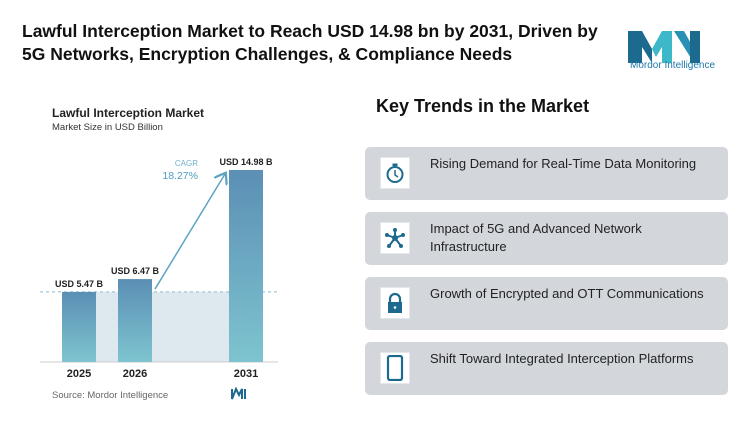 Image resolution: width=750 pixels, height=426 pixels. Describe the element at coordinates (79, 374) in the screenshot. I see `x-tick-label: 2025` at that location.